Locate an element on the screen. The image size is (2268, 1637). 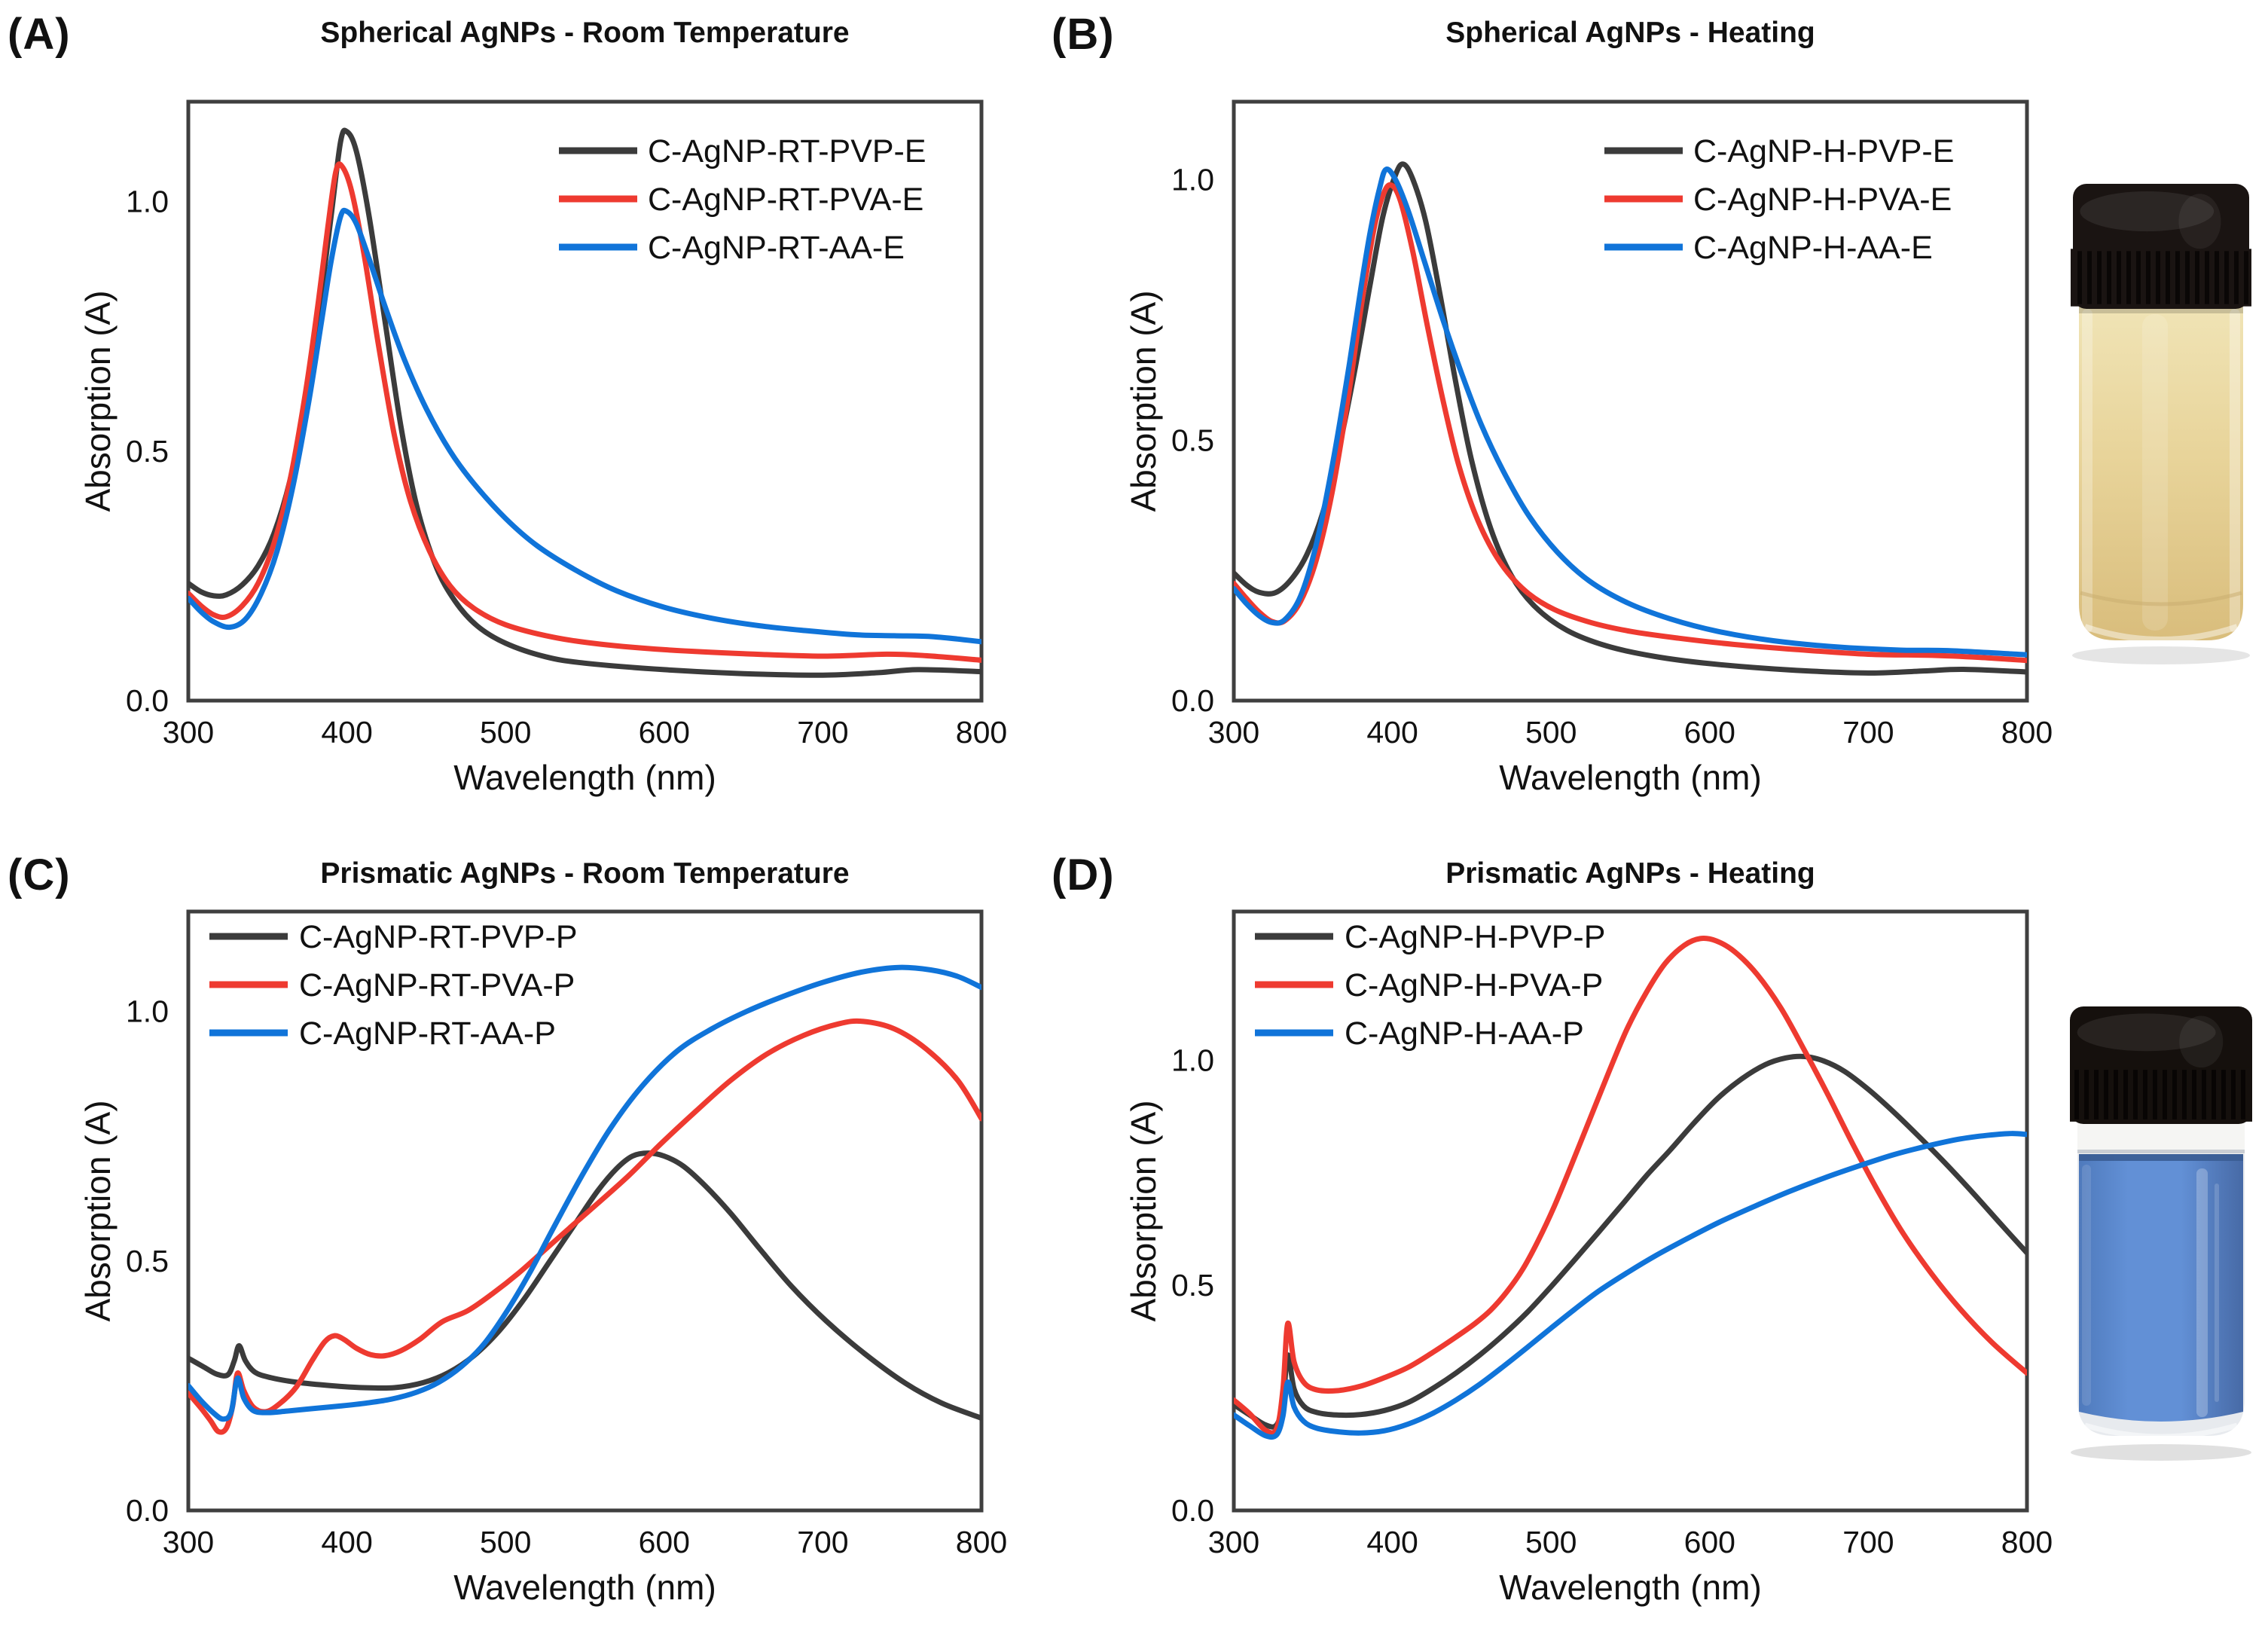
series-curve-C-AgNP-RT-PVA-P is located at coordinates (584, 1226).